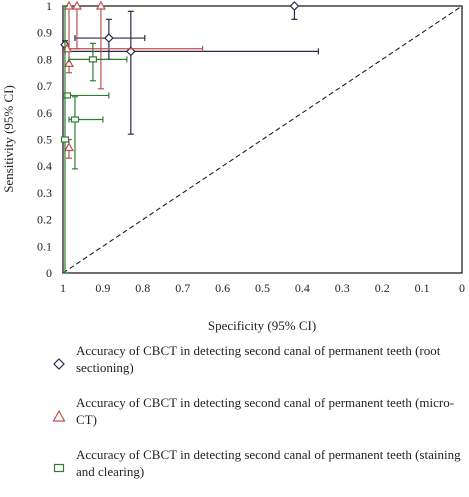 The height and width of the screenshot is (497, 469). What do you see at coordinates (462, 288) in the screenshot?
I see `x-tick-label: 0` at bounding box center [462, 288].